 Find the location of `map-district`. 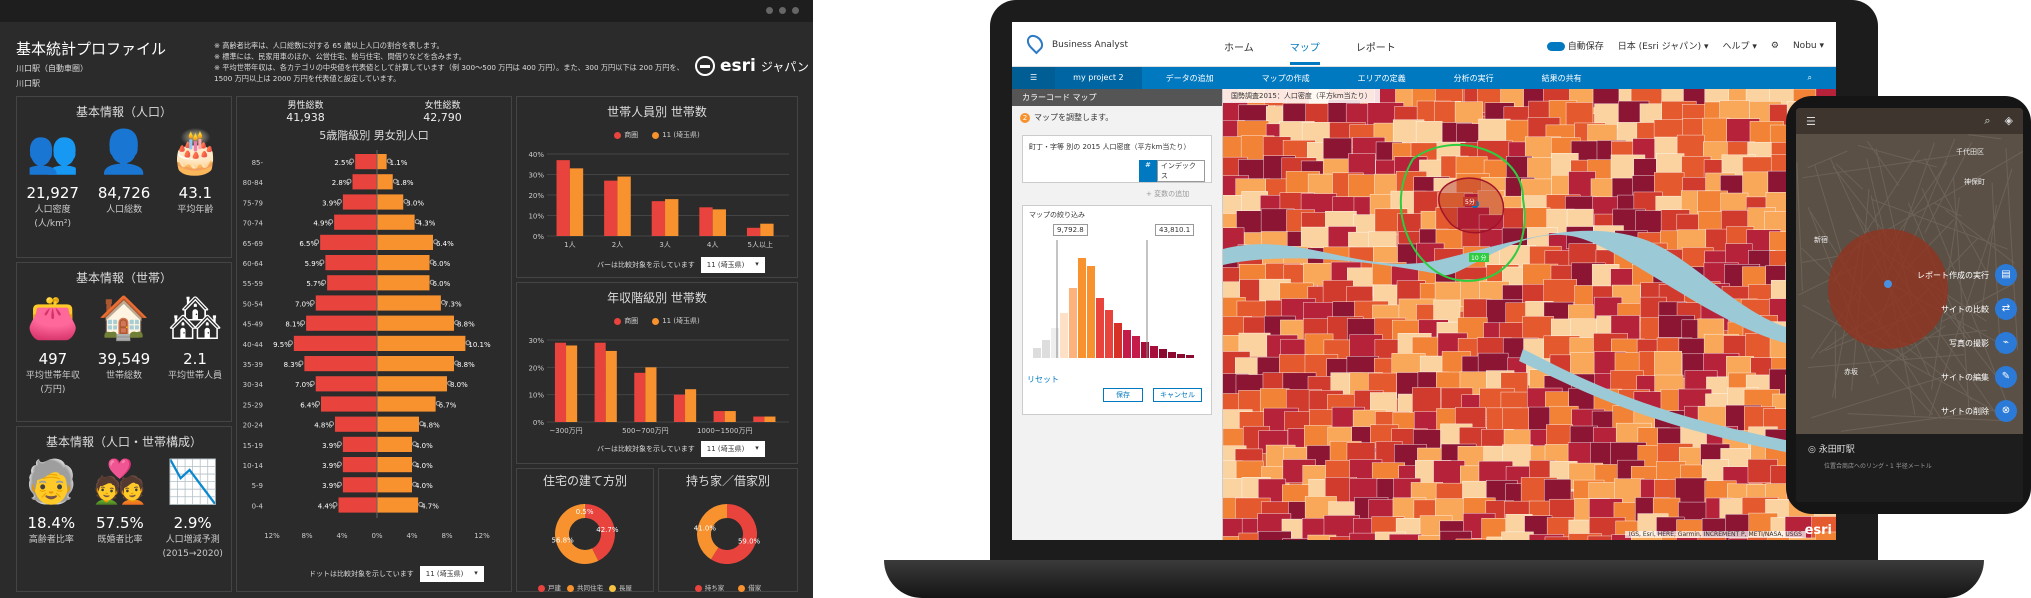

map-district is located at coordinates (1585, 536).